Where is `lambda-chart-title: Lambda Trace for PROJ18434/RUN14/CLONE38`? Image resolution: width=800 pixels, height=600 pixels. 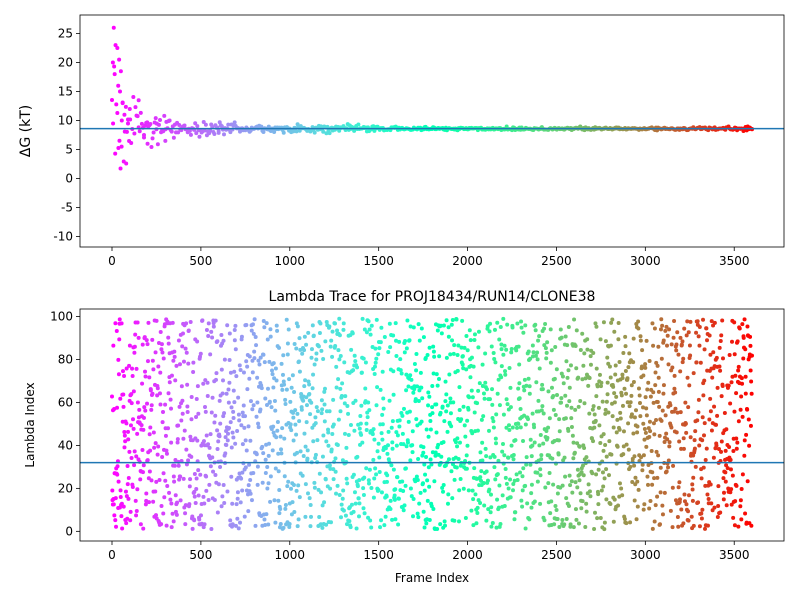 lambda-chart-title: Lambda Trace for PROJ18434/RUN14/CLONE38 is located at coordinates (432, 297).